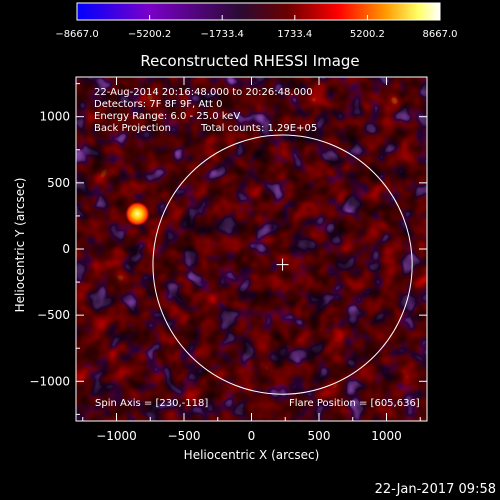  I want to click on colorbar-tick-label: 1733.4, so click(294, 34).